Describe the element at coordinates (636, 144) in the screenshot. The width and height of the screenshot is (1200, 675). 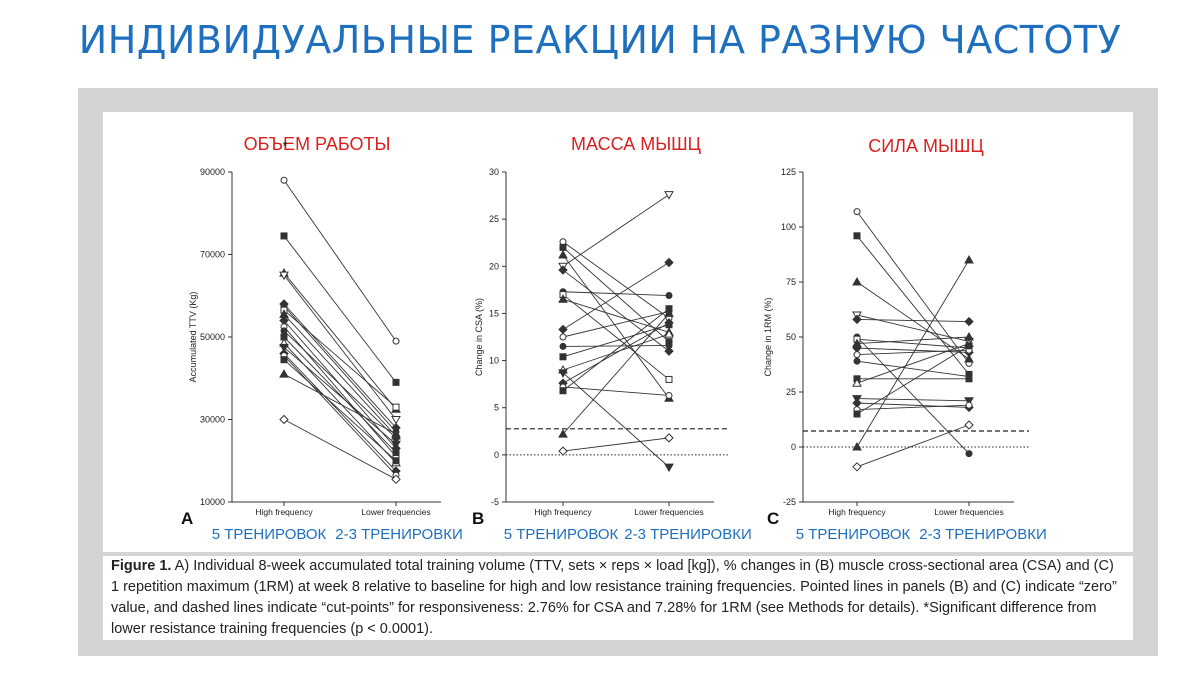
I see `overlay-title: МАССА МЫШЦ` at that location.